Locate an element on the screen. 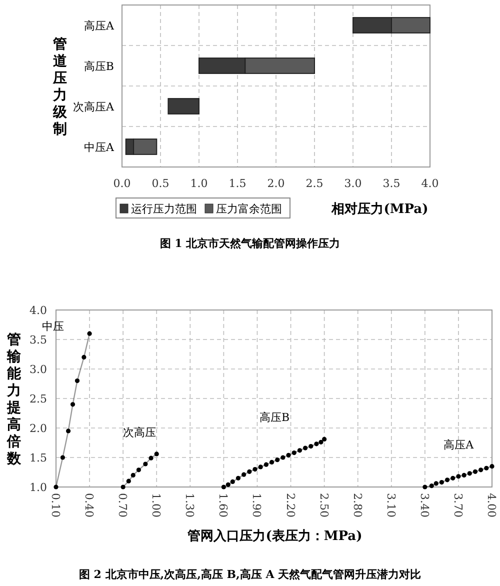 Image resolution: width=500 pixels, height=586 pixels. x-tick-label: 0.70 is located at coordinates (123, 505).